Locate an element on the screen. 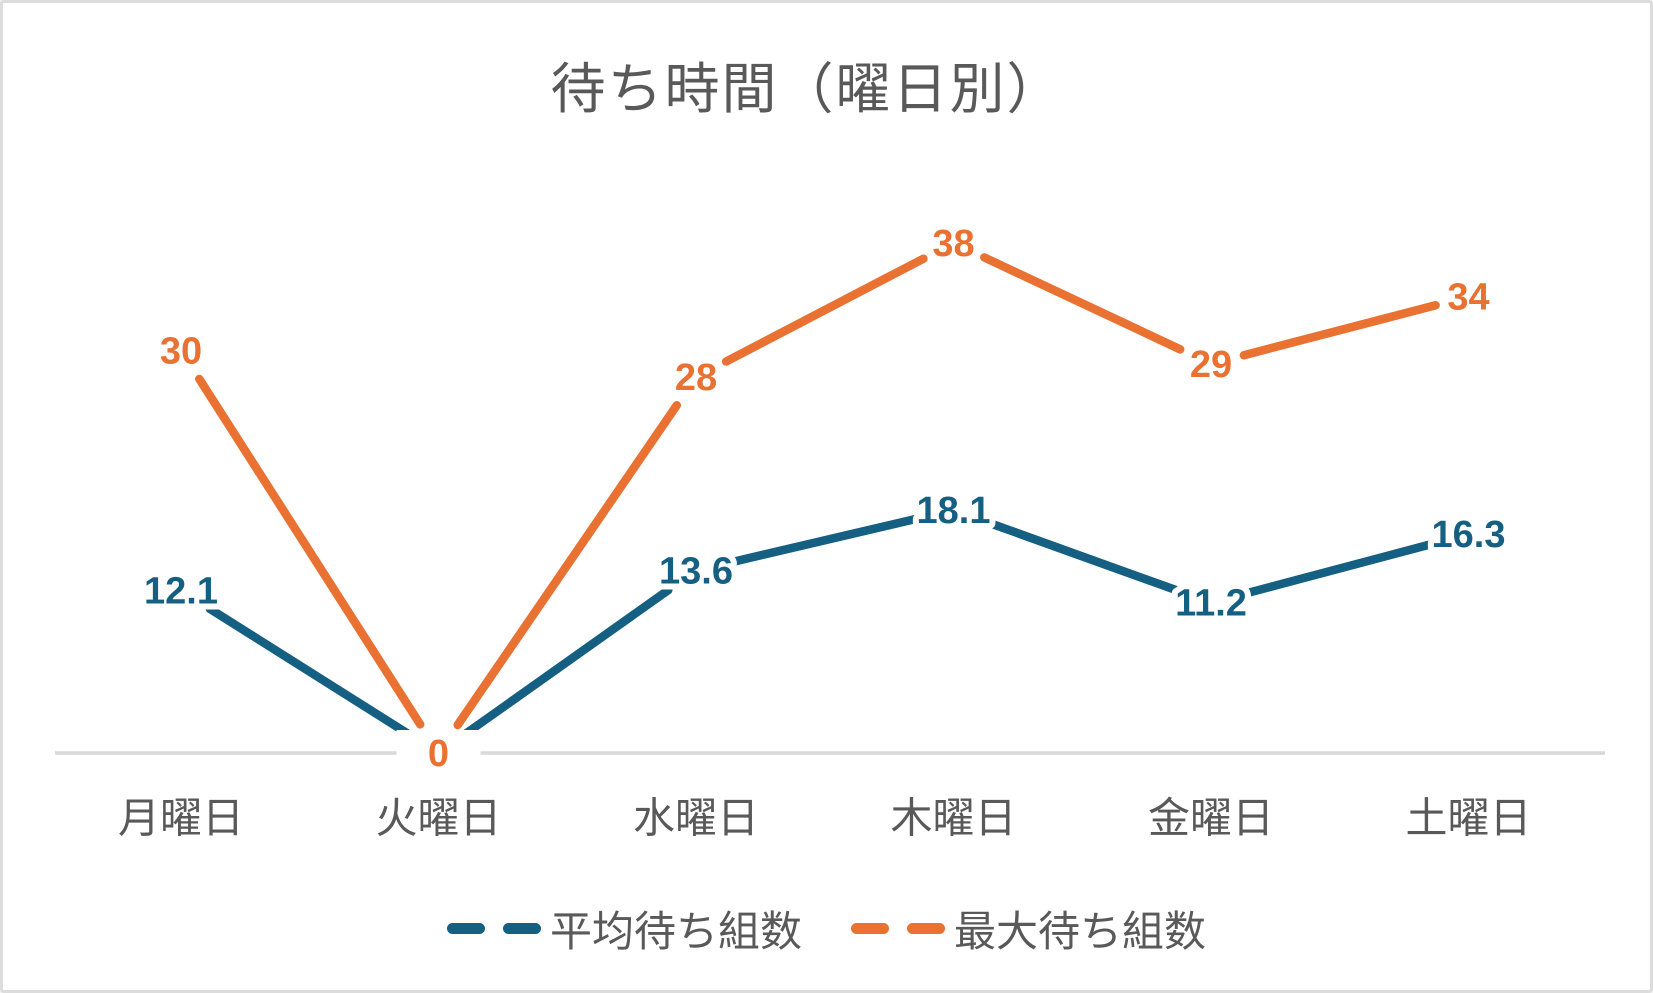 This screenshot has width=1653, height=993. data-label-最大待ち組数: 0 is located at coordinates (438, 754).